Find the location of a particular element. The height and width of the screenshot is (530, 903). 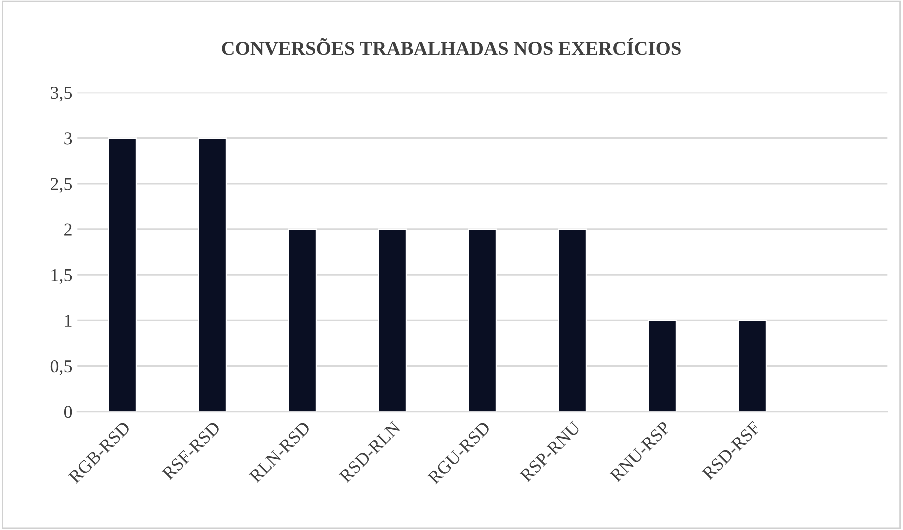

chart-title: CONVERSÕES TRABALHADAS NOS EXERCÍCIOS is located at coordinates (451, 47).